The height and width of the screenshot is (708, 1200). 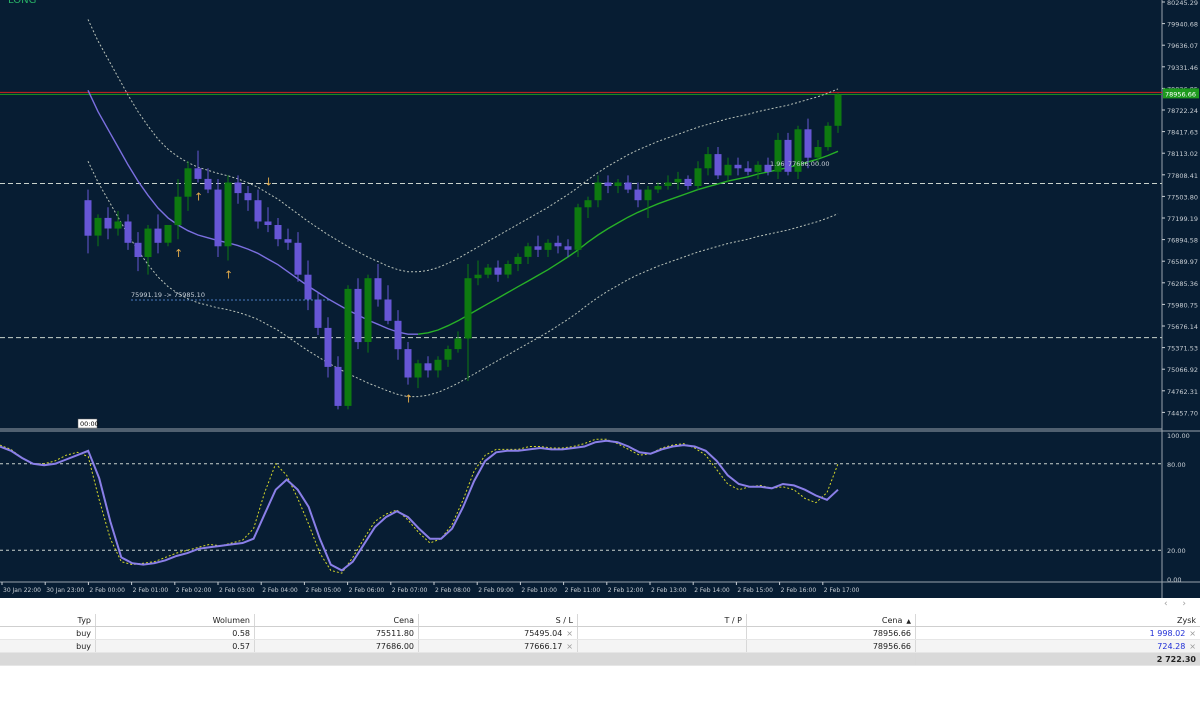 I want to click on time-tick-label: 2 Feb 14:00, so click(x=712, y=590).